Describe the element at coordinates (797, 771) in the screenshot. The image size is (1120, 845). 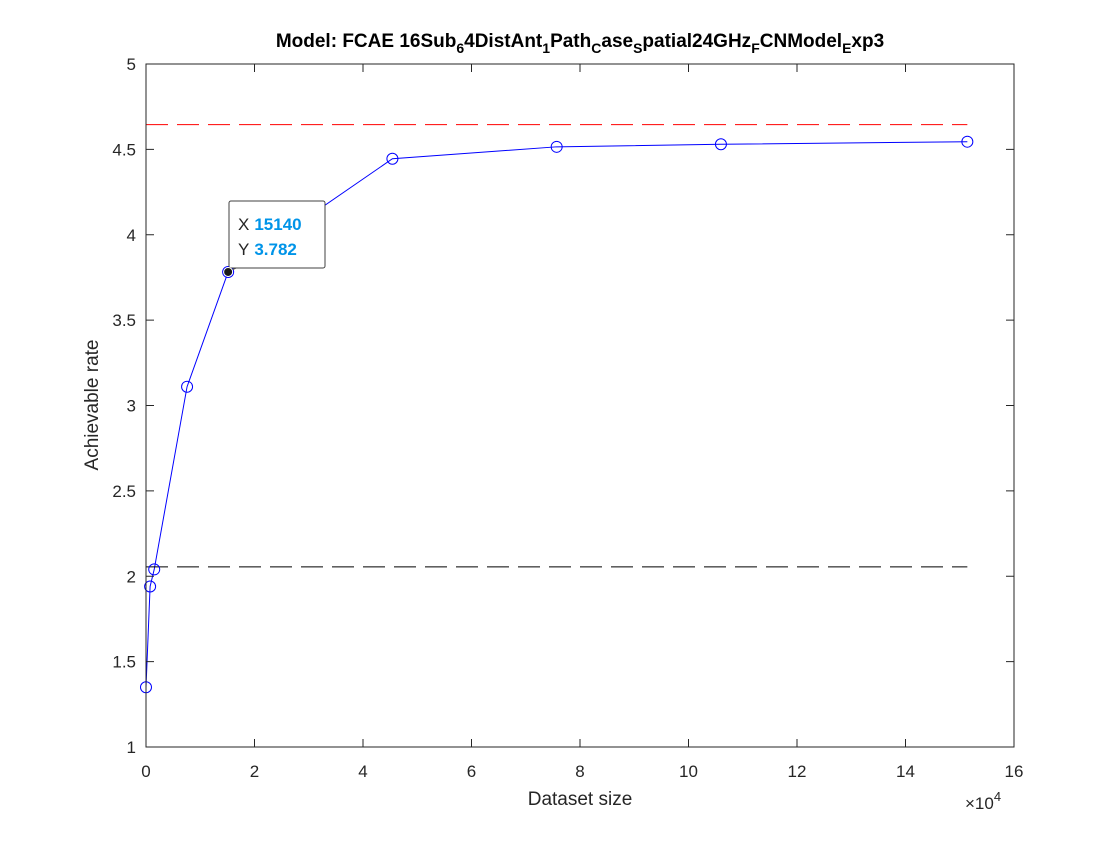
I see `x-tick-label: 12` at that location.